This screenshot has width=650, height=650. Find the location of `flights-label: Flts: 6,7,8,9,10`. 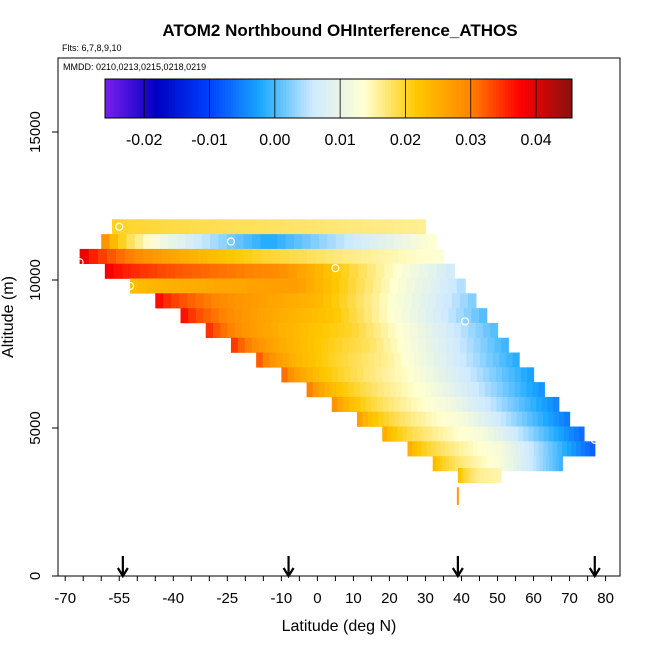

flights-label: Flts: 6,7,8,9,10 is located at coordinates (92, 48).